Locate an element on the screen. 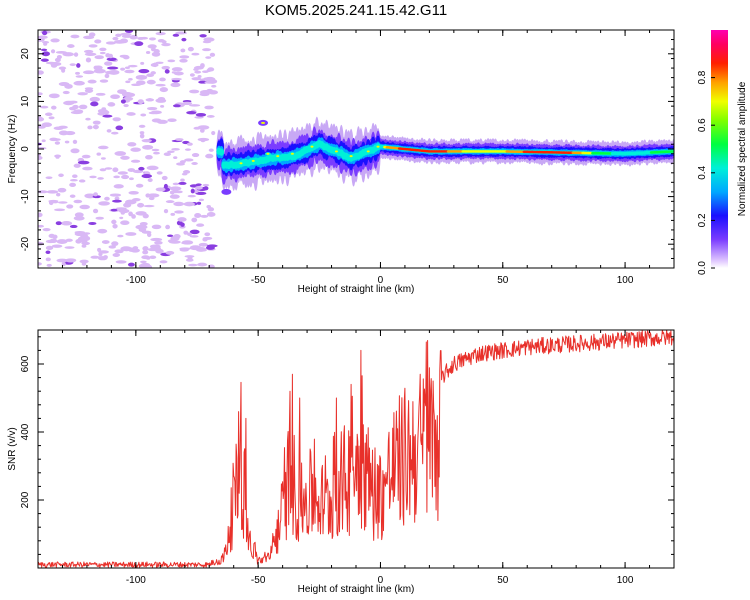  snr-xlabel: Height of straight line (km) is located at coordinates (356, 589).